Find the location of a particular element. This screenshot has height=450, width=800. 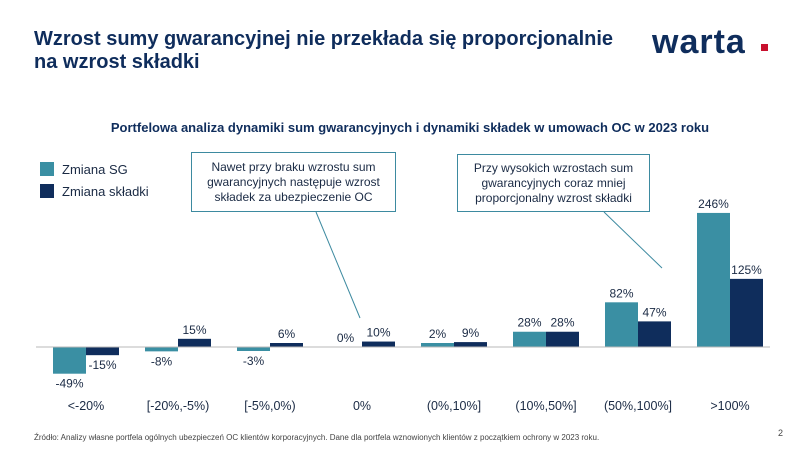

category-label-7: >100% is located at coordinates (729, 406).